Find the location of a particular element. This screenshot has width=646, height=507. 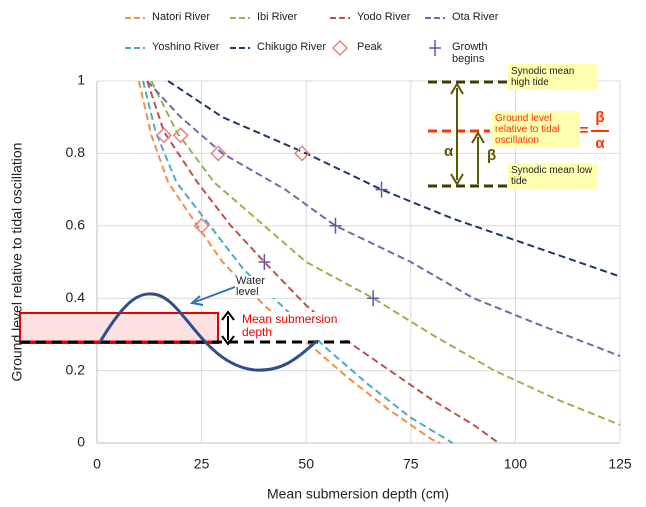

ratio-numerator: β is located at coordinates (599, 117).